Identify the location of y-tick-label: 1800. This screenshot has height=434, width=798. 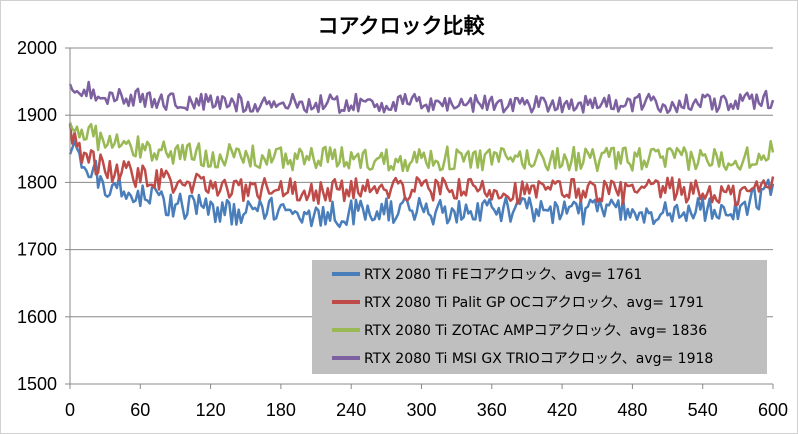
(37, 182).